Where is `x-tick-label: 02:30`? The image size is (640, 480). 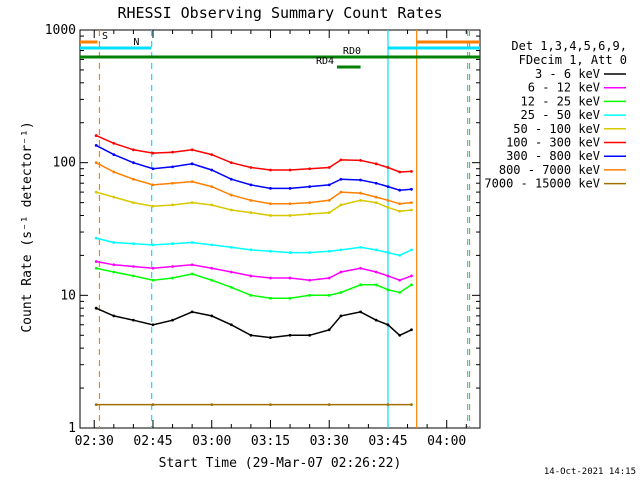 x-tick-label: 02:30 is located at coordinates (94, 441).